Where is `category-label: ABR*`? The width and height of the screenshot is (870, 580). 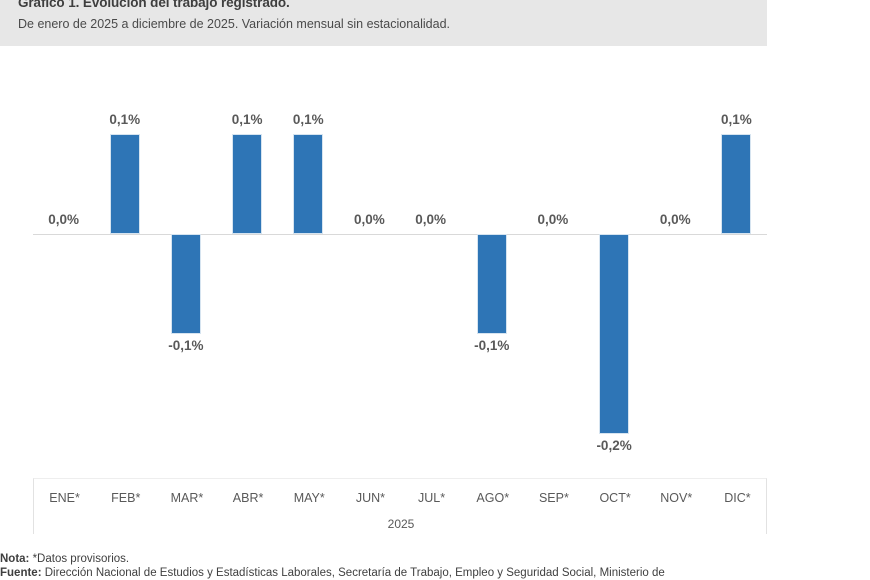 category-label: ABR* is located at coordinates (248, 498).